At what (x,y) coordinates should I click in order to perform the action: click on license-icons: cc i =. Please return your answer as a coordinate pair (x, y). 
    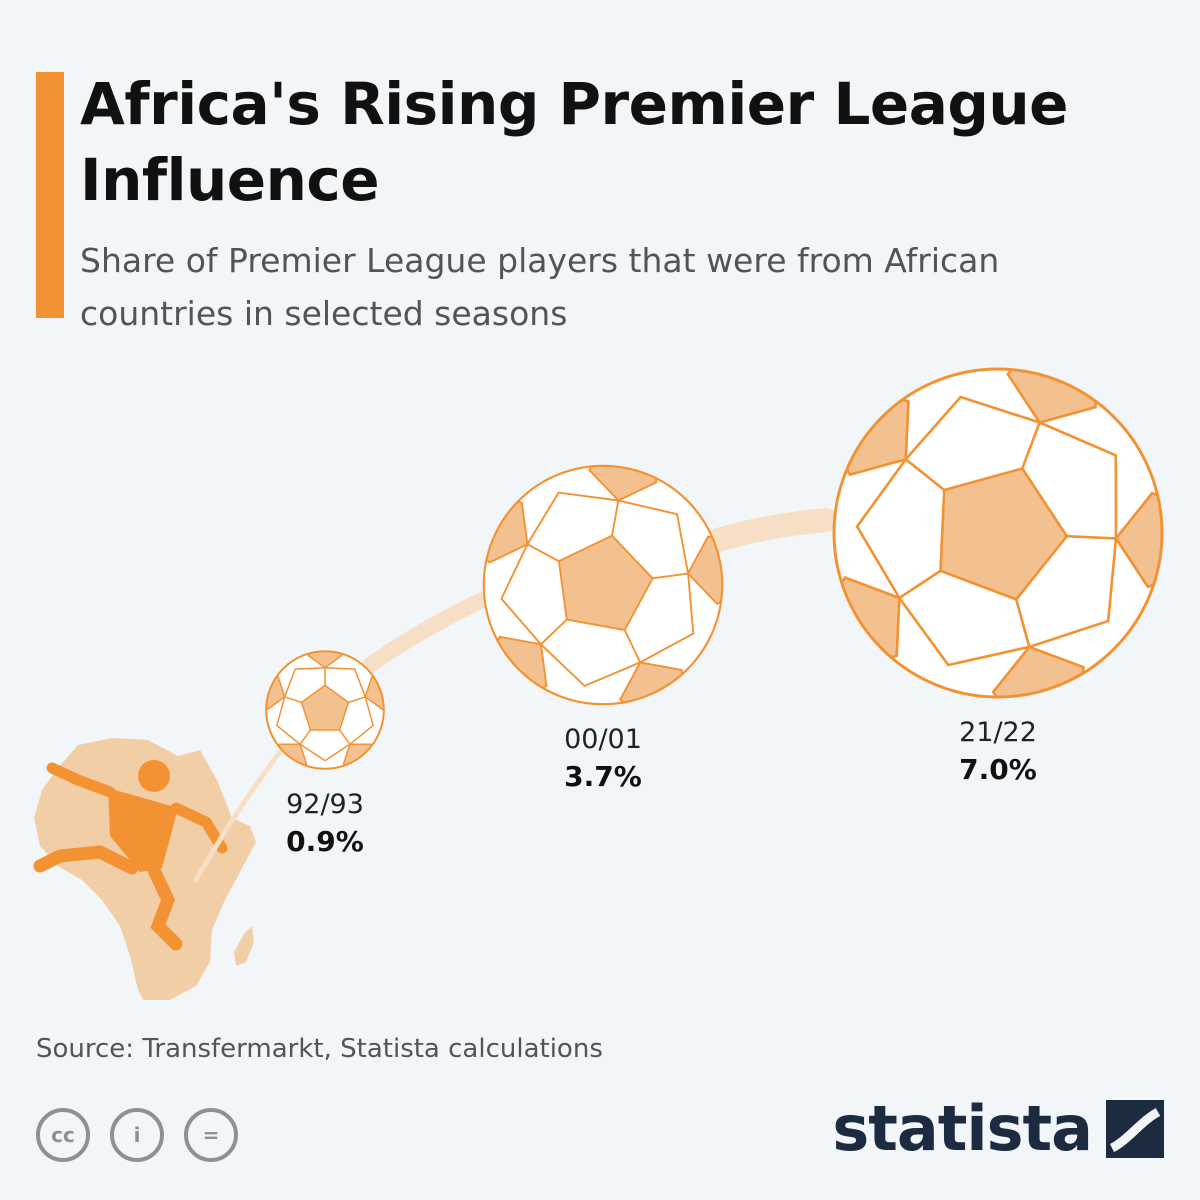
    Looking at the image, I should click on (137, 1135).